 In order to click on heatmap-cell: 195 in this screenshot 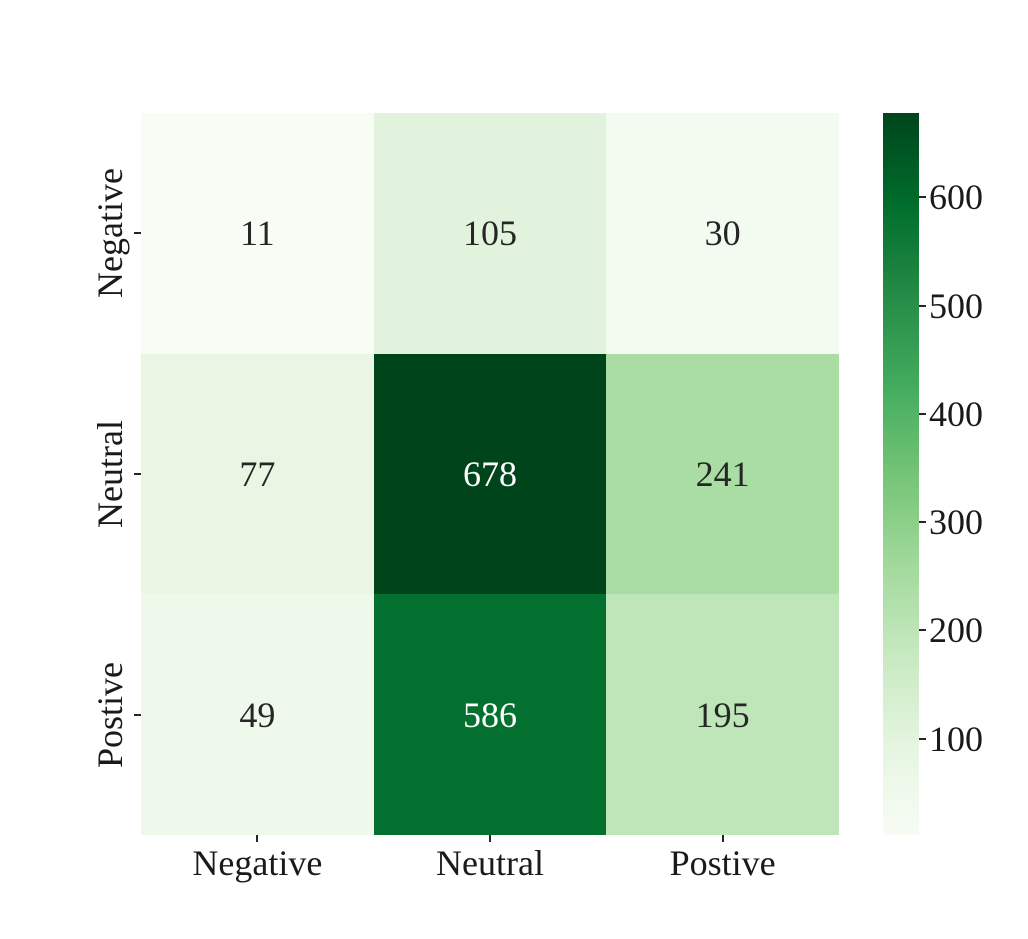, I will do `click(722, 714)`.